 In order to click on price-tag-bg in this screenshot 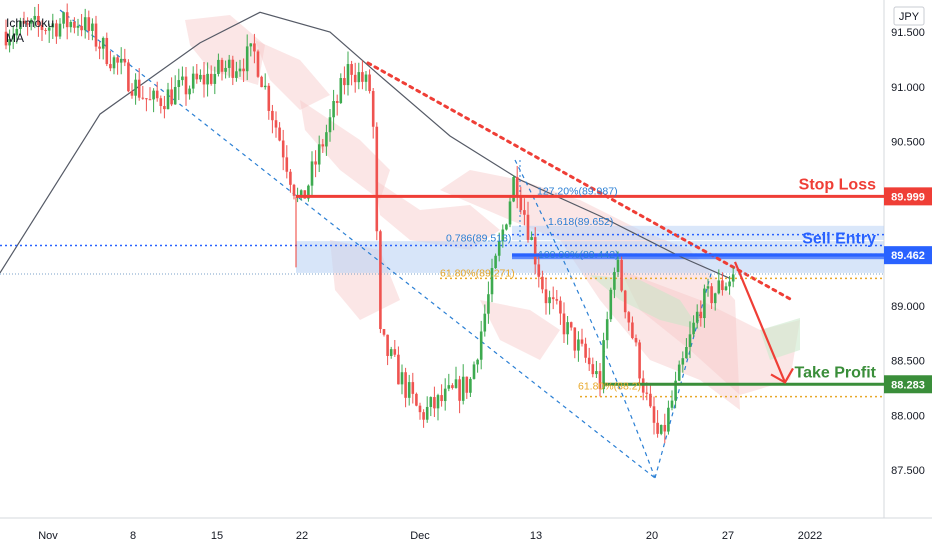, I will do `click(908, 384)`.